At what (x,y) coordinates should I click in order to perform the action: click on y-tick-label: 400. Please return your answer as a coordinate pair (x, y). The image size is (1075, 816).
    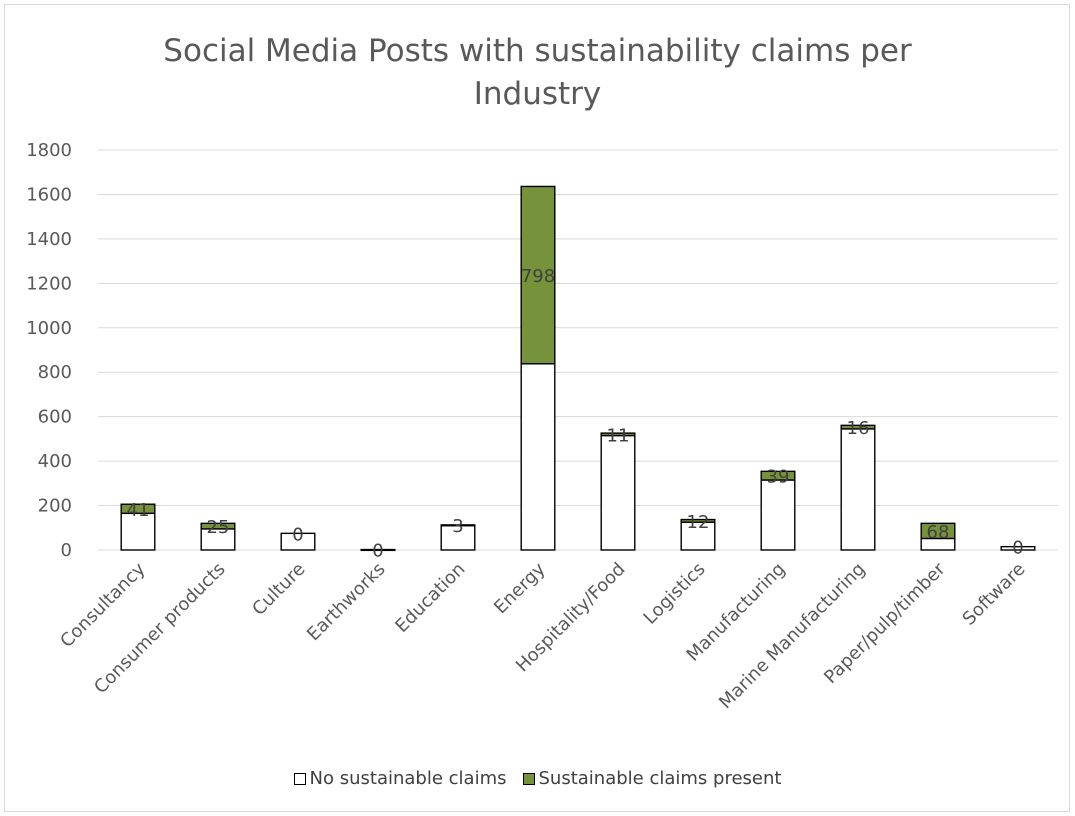
    Looking at the image, I should click on (55, 461).